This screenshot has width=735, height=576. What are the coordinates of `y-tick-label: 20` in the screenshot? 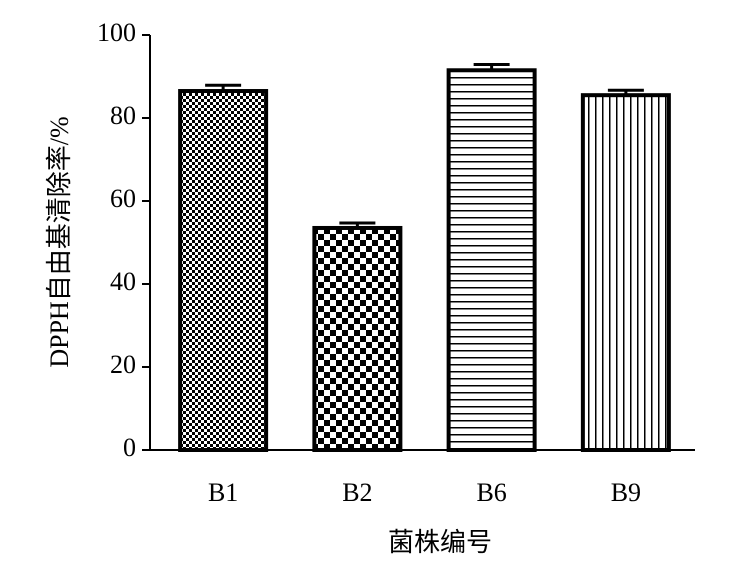 It's located at (123, 364).